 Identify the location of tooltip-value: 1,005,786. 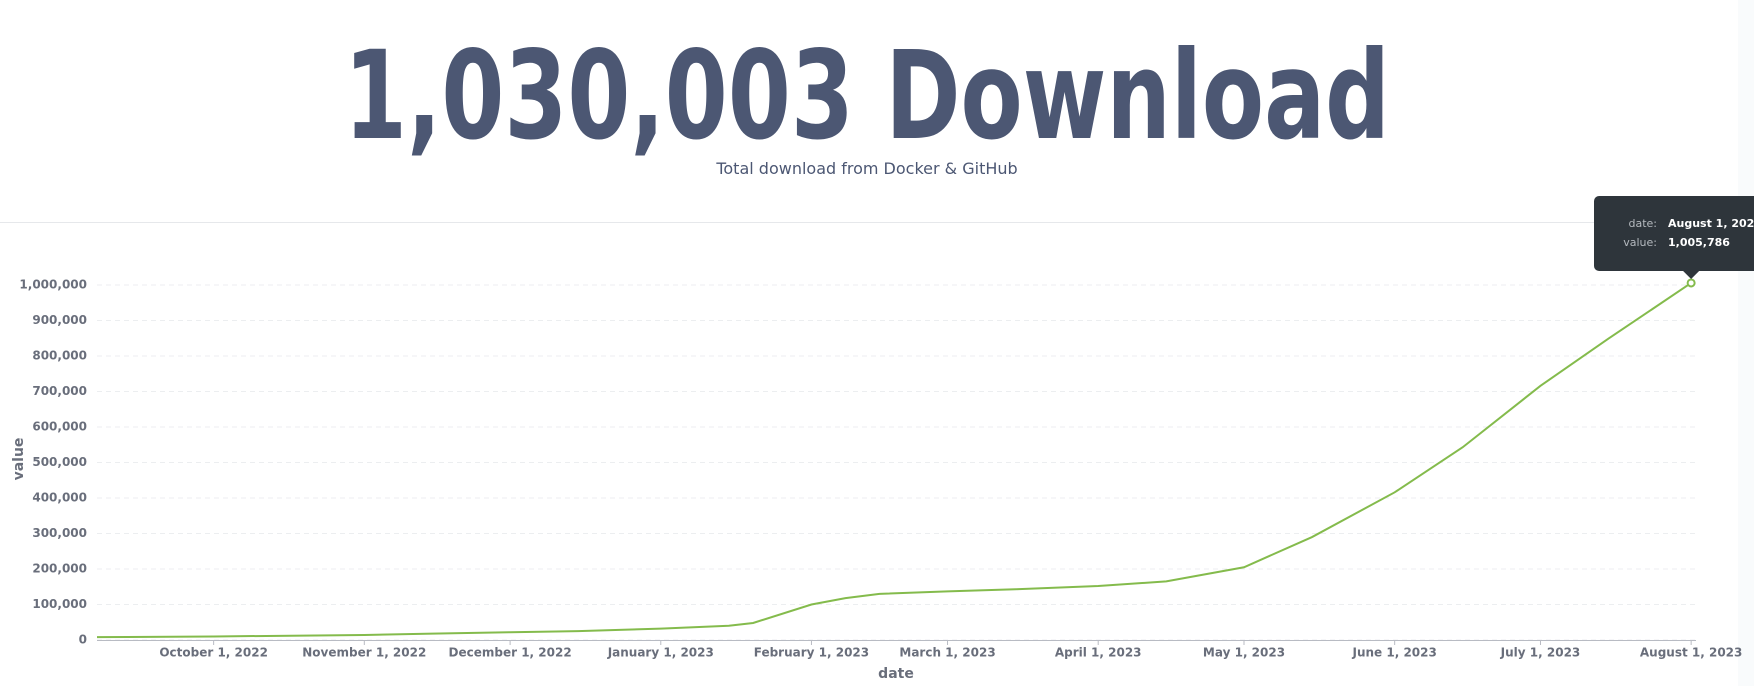
(1699, 242).